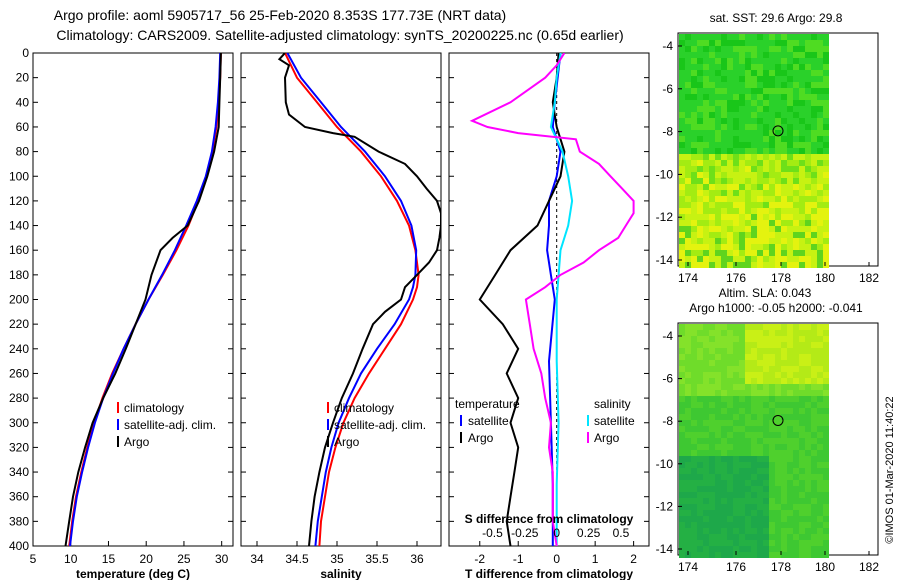 The image size is (900, 580). Describe the element at coordinates (765, 293) in the screenshot. I see `sla-map-title-1: Altim. SLA: 0.043` at that location.